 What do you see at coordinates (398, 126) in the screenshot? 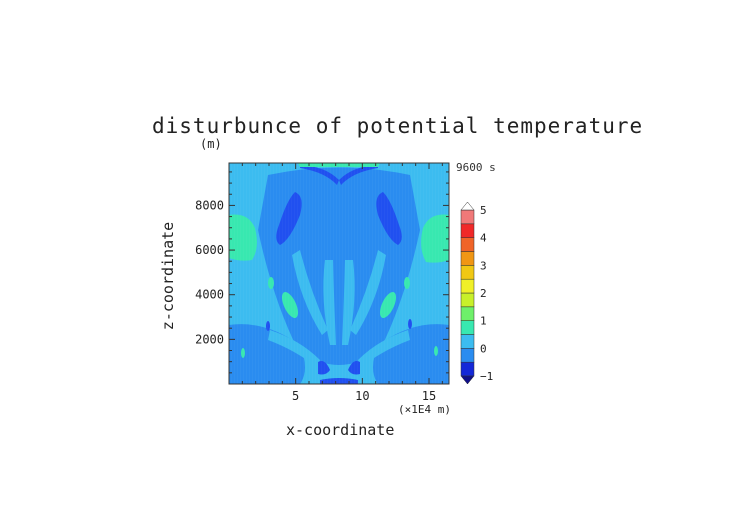
I see `chart-title: disturbunce of potential temperature` at bounding box center [398, 126].